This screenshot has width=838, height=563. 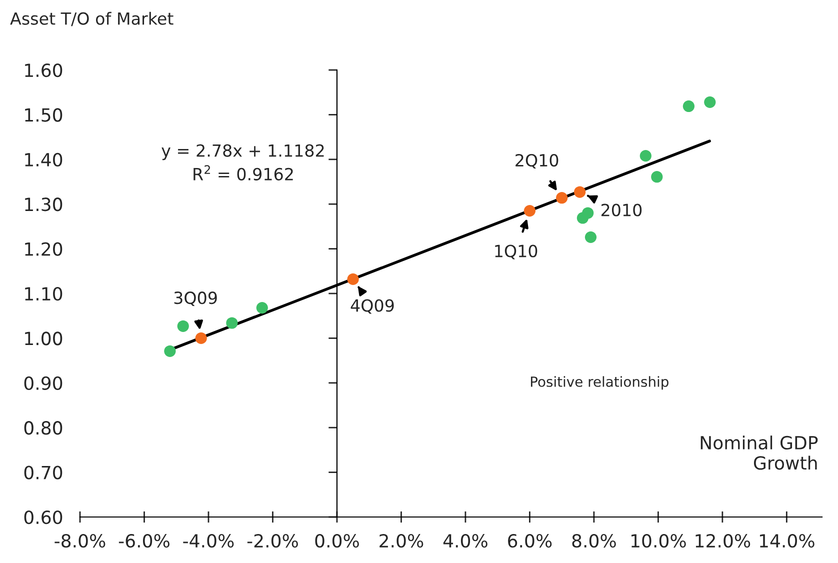 I want to click on y-tick-label: 0.60, so click(x=43, y=517).